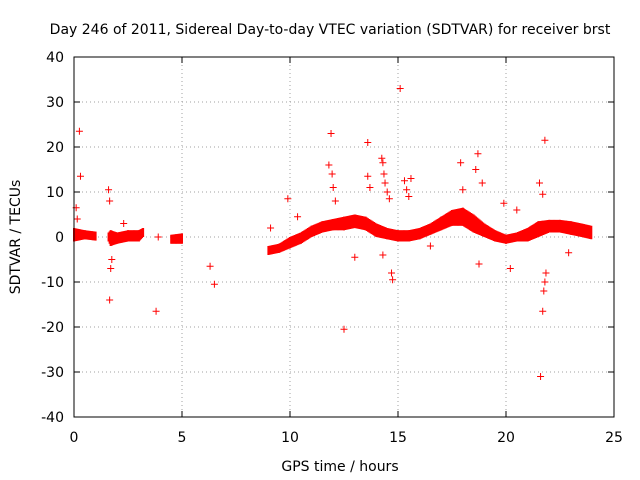  Describe the element at coordinates (290, 438) in the screenshot. I see `x-tick-label: 10` at that location.